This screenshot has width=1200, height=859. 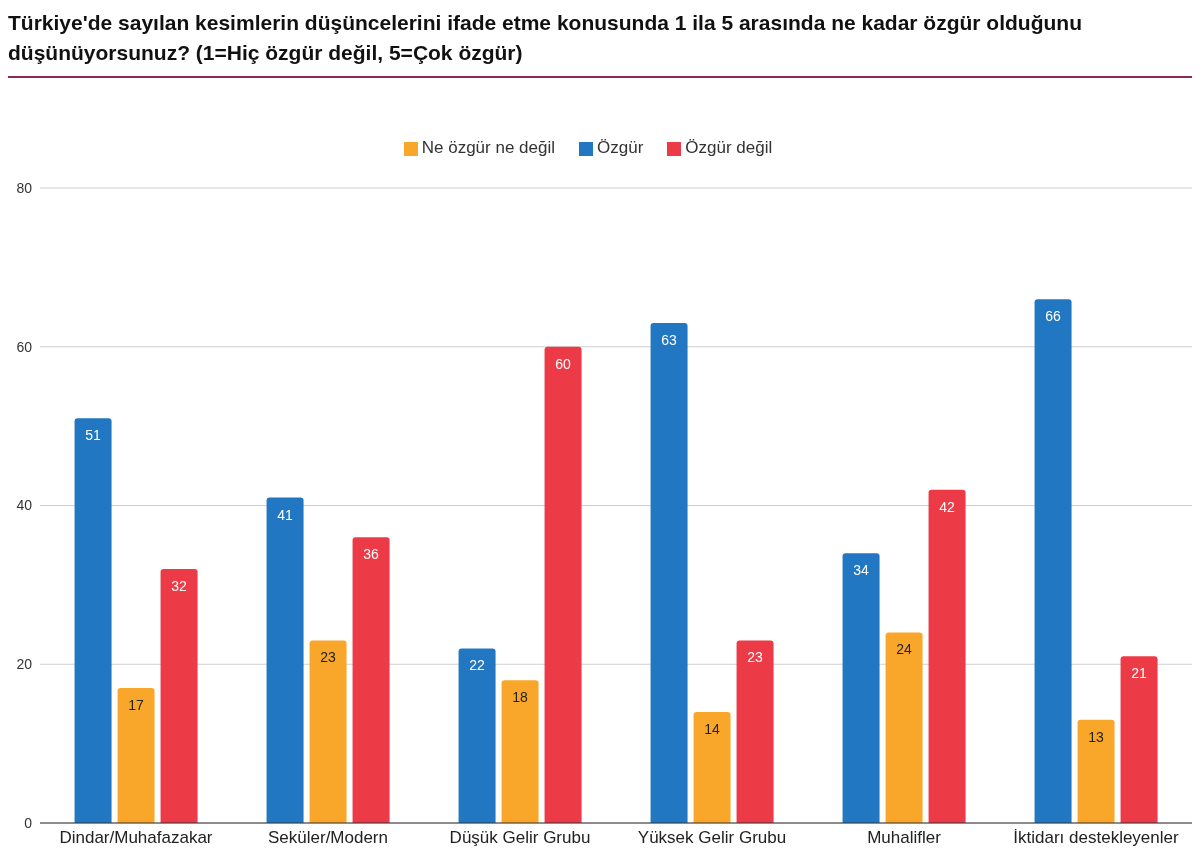 I want to click on y-tick-label: 80, so click(x=24, y=187).